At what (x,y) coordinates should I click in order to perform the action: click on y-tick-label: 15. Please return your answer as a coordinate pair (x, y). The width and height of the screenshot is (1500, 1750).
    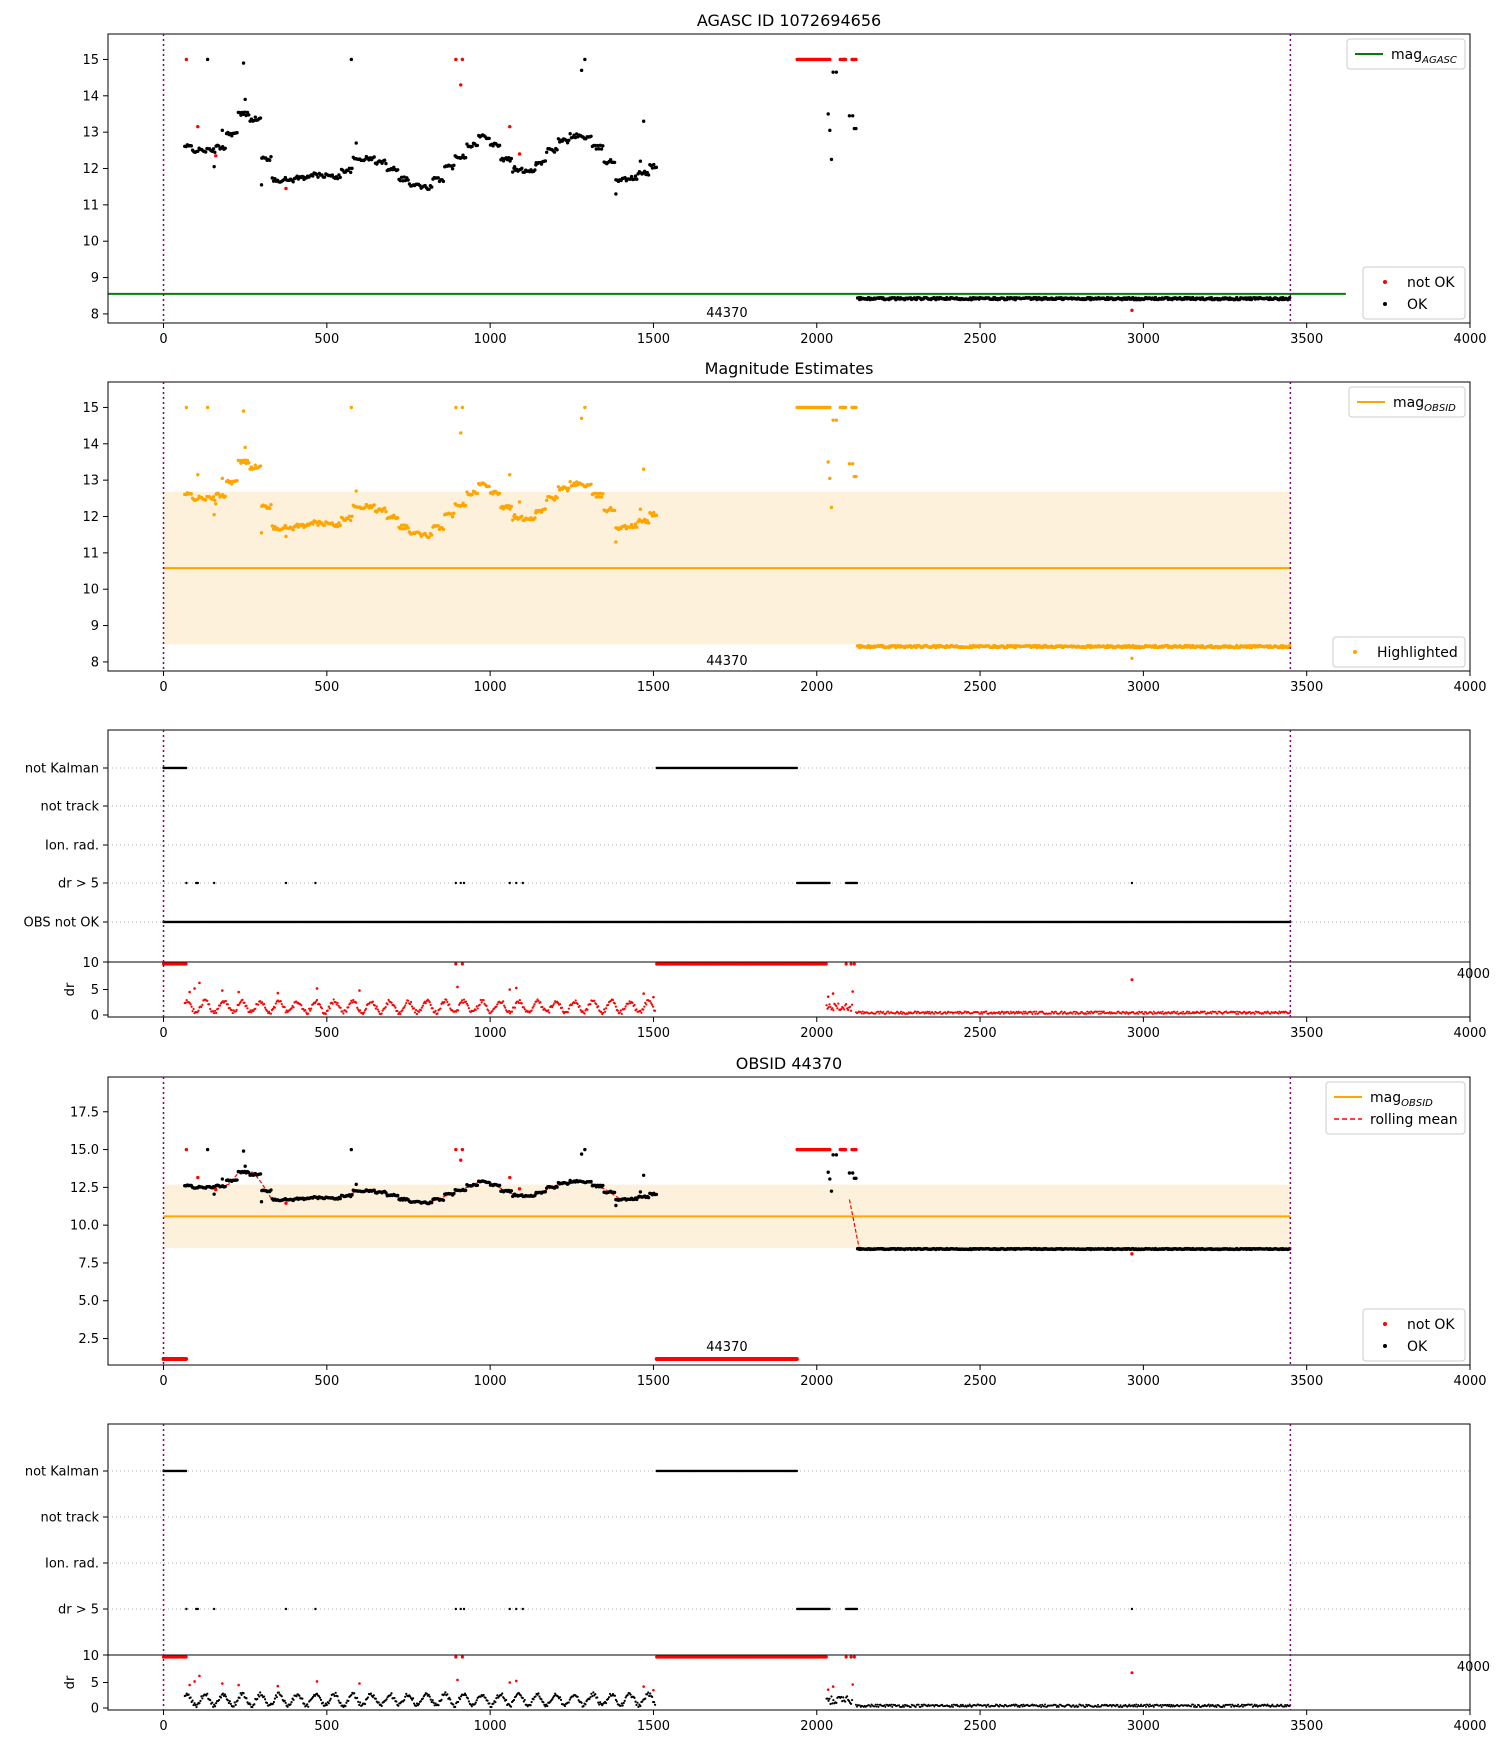
    Looking at the image, I should click on (90, 408).